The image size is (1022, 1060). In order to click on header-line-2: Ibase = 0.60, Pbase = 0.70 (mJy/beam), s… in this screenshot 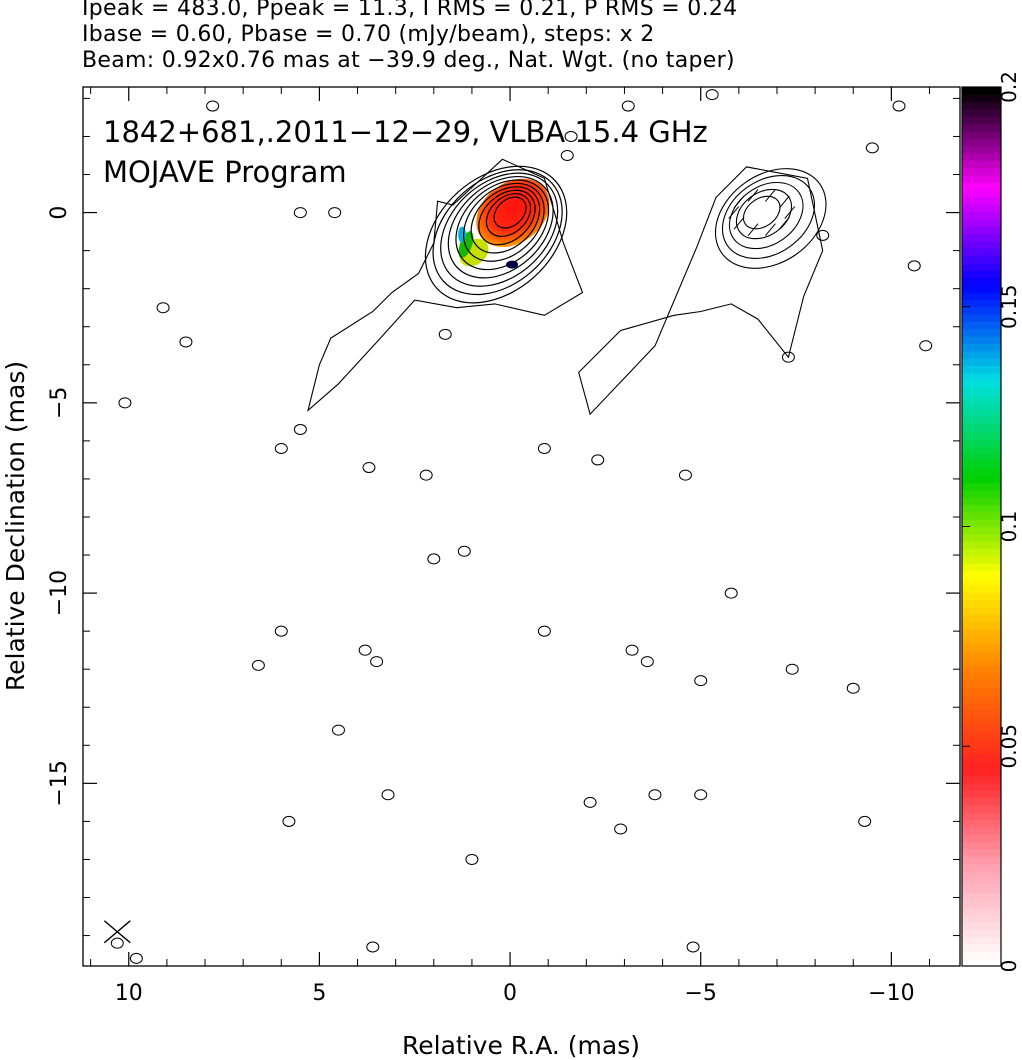, I will do `click(368, 34)`.